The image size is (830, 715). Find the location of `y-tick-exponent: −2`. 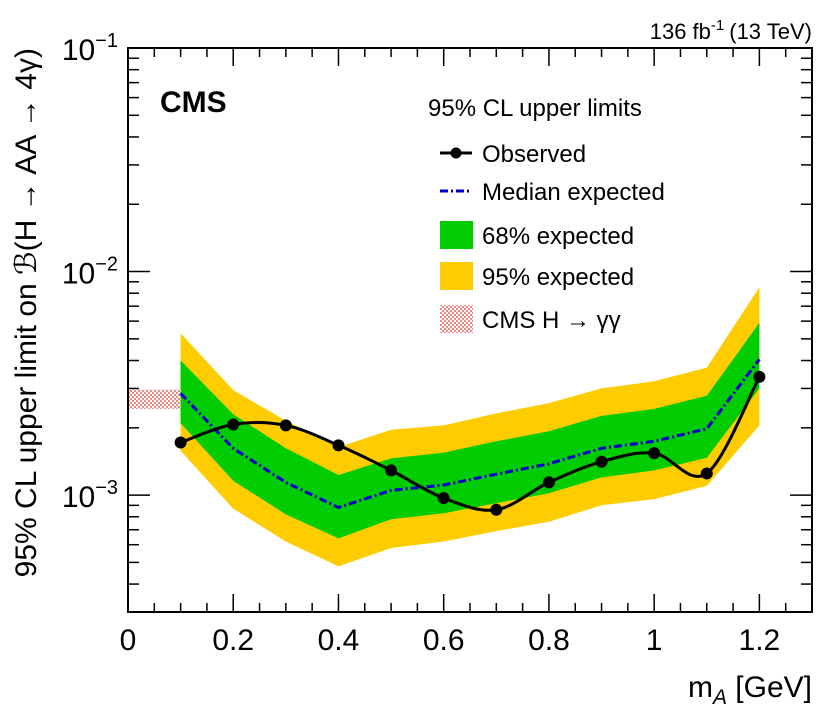

y-tick-exponent: −2 is located at coordinates (106, 265).